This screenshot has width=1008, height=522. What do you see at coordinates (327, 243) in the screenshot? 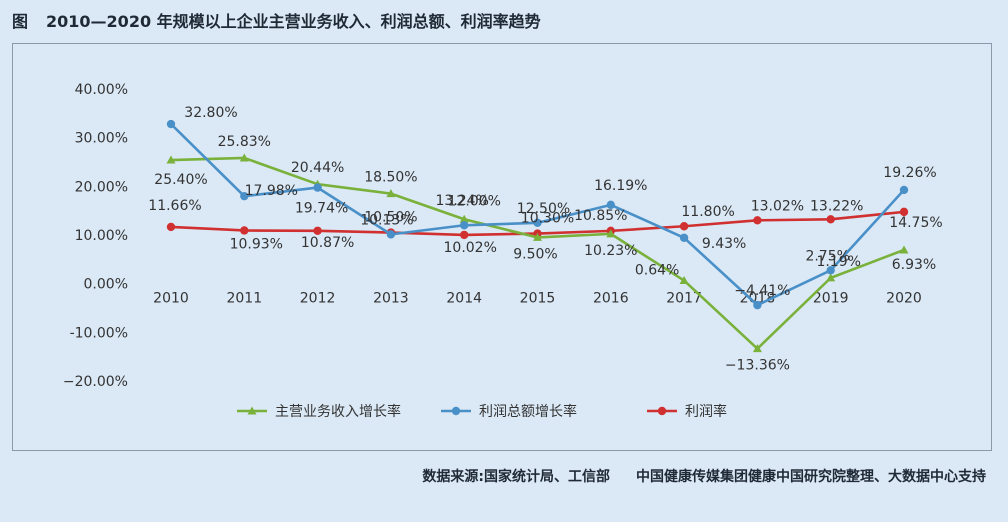
I see `data-label: 10.87%` at bounding box center [327, 243].